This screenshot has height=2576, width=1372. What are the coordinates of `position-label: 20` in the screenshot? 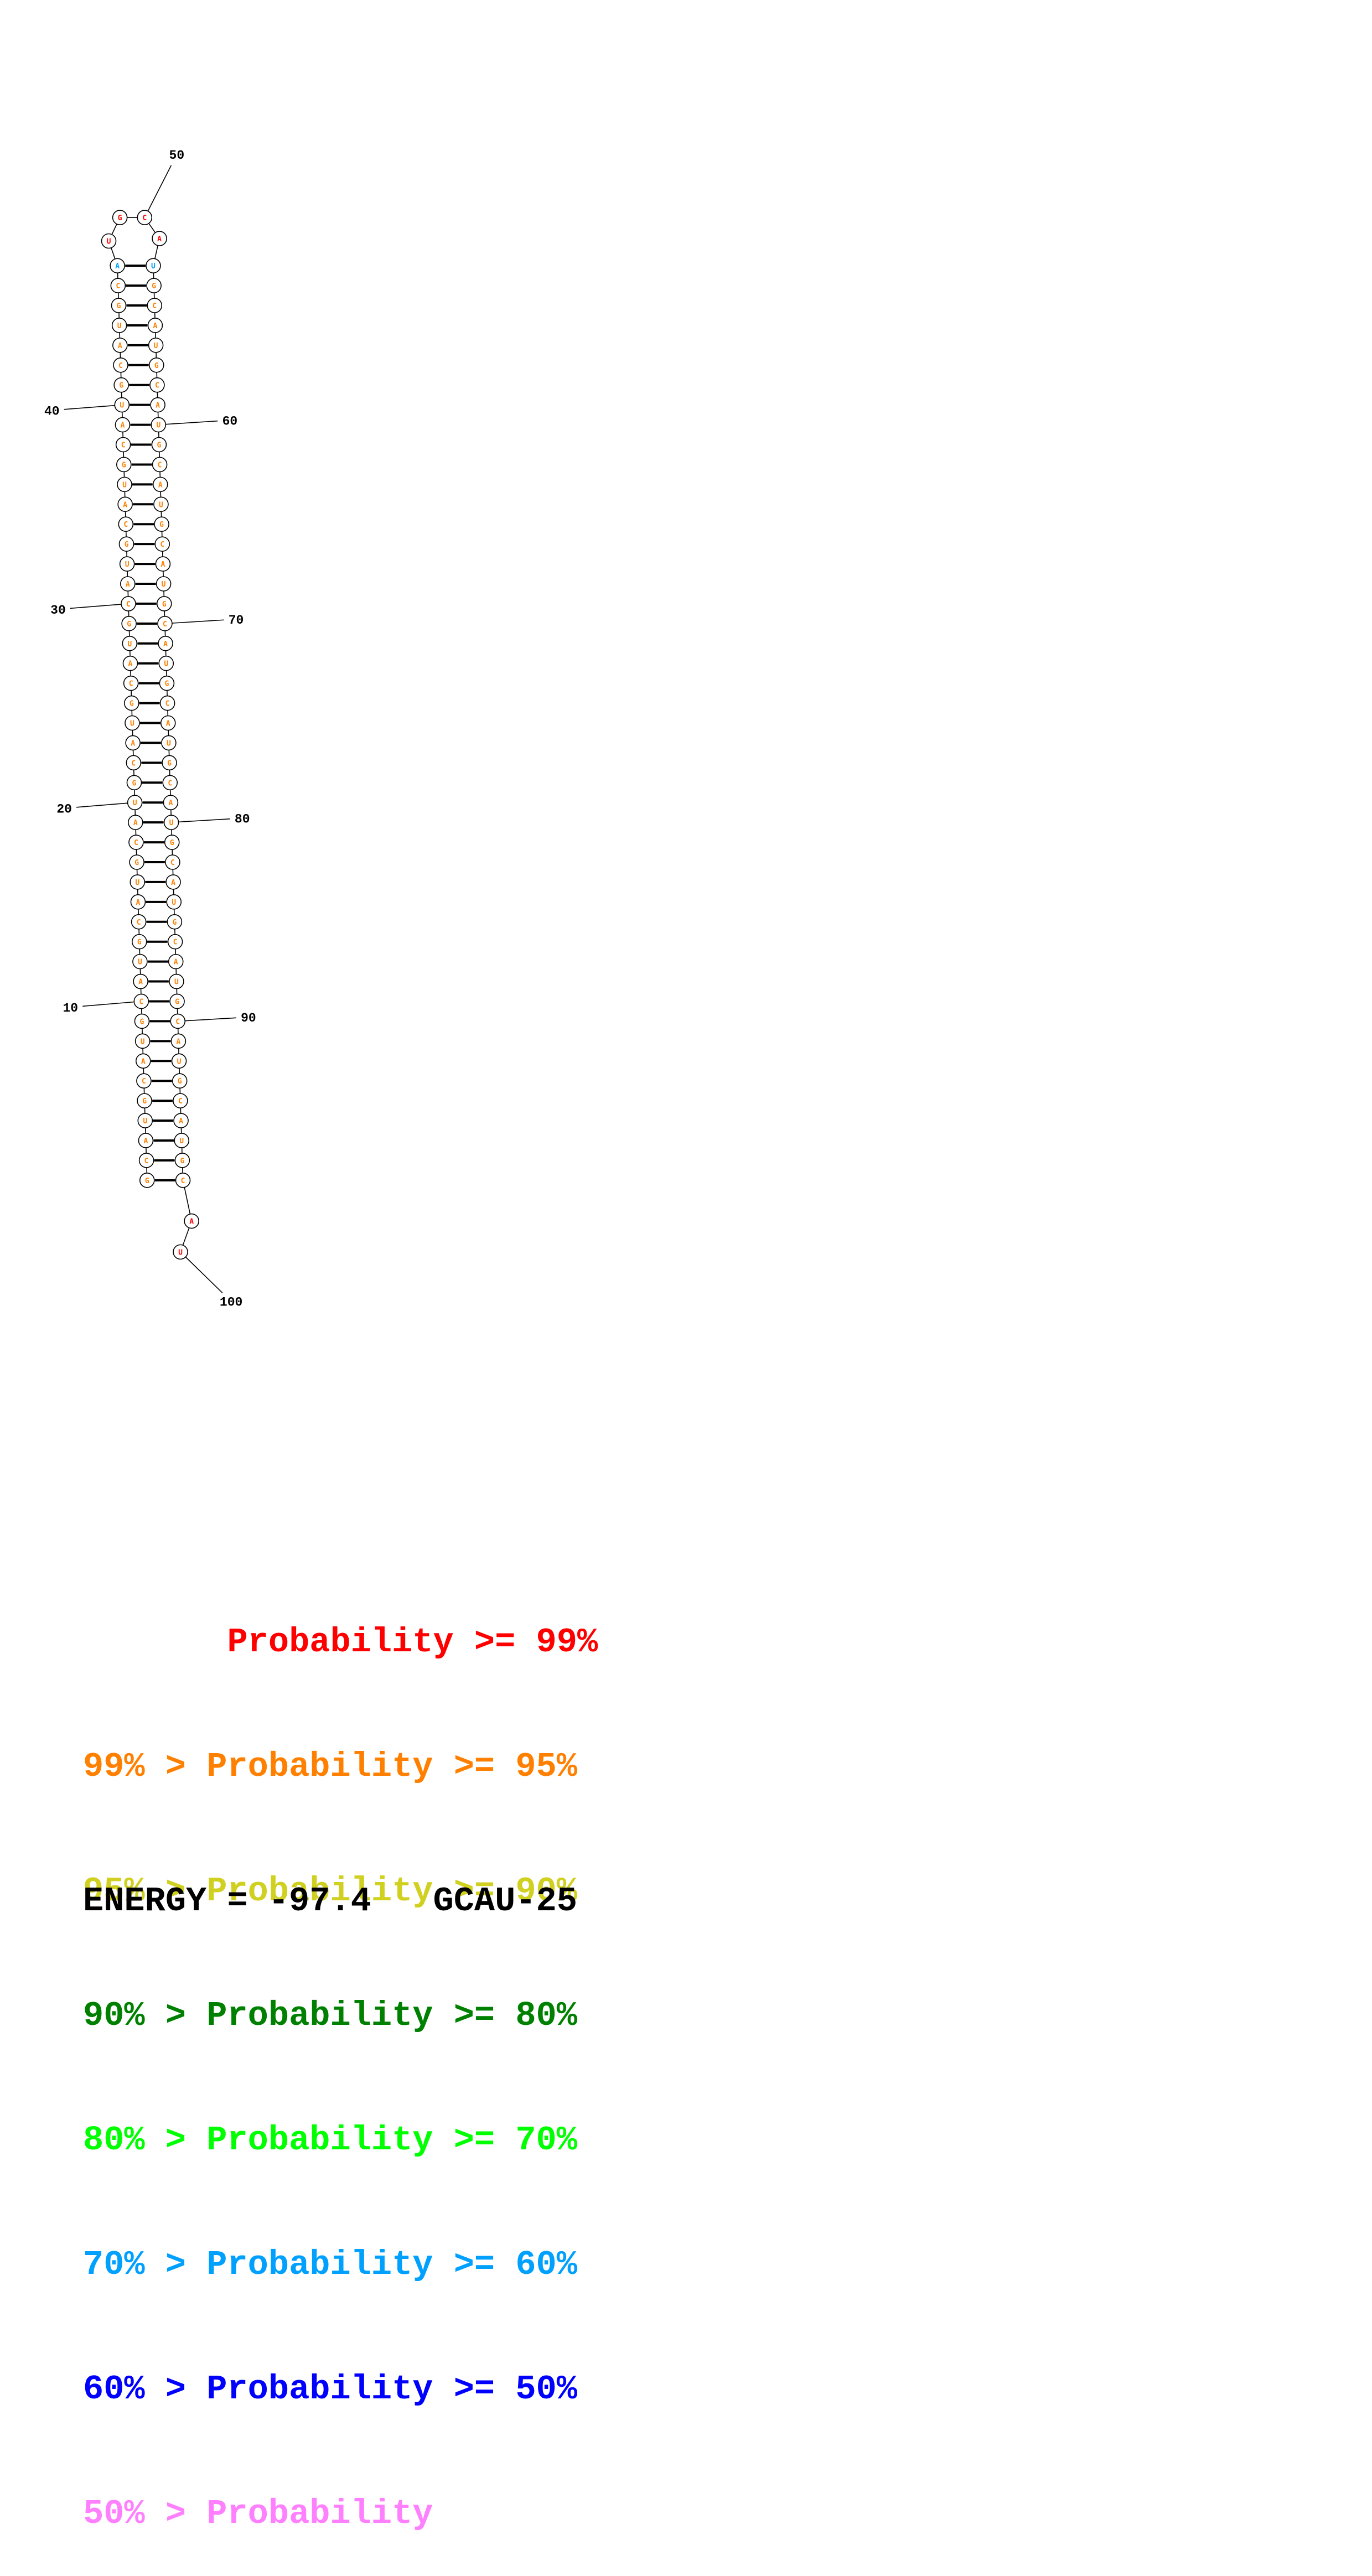 It's located at (64, 809).